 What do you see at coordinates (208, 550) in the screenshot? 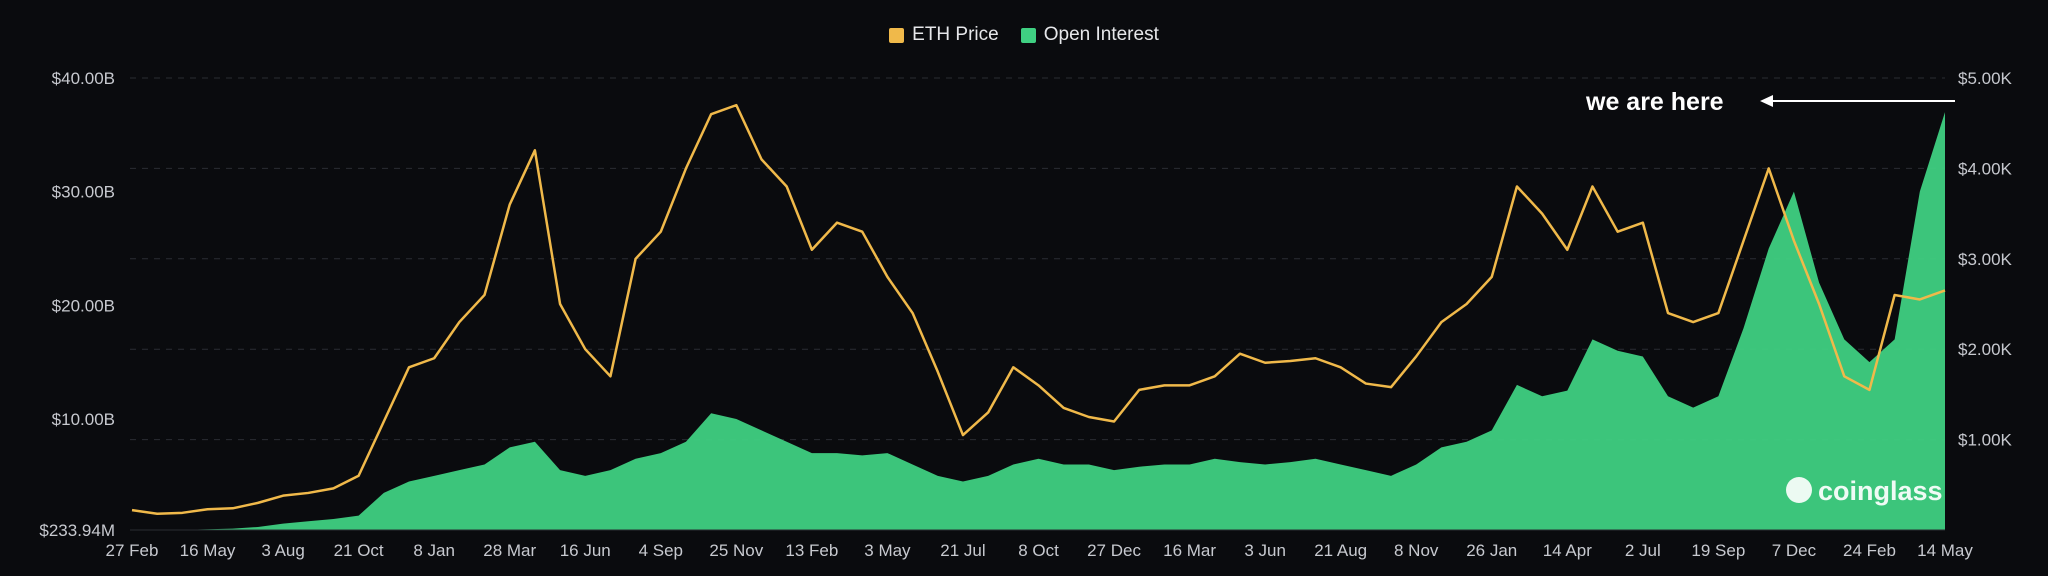
I see `x-tick-label: 16 May` at bounding box center [208, 550].